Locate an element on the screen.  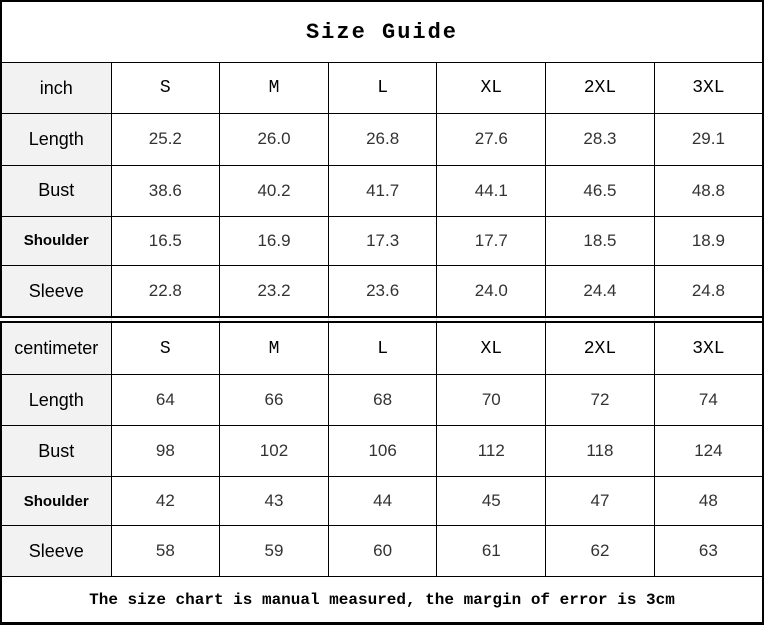
value-cell: 16.5 is located at coordinates (165, 240).